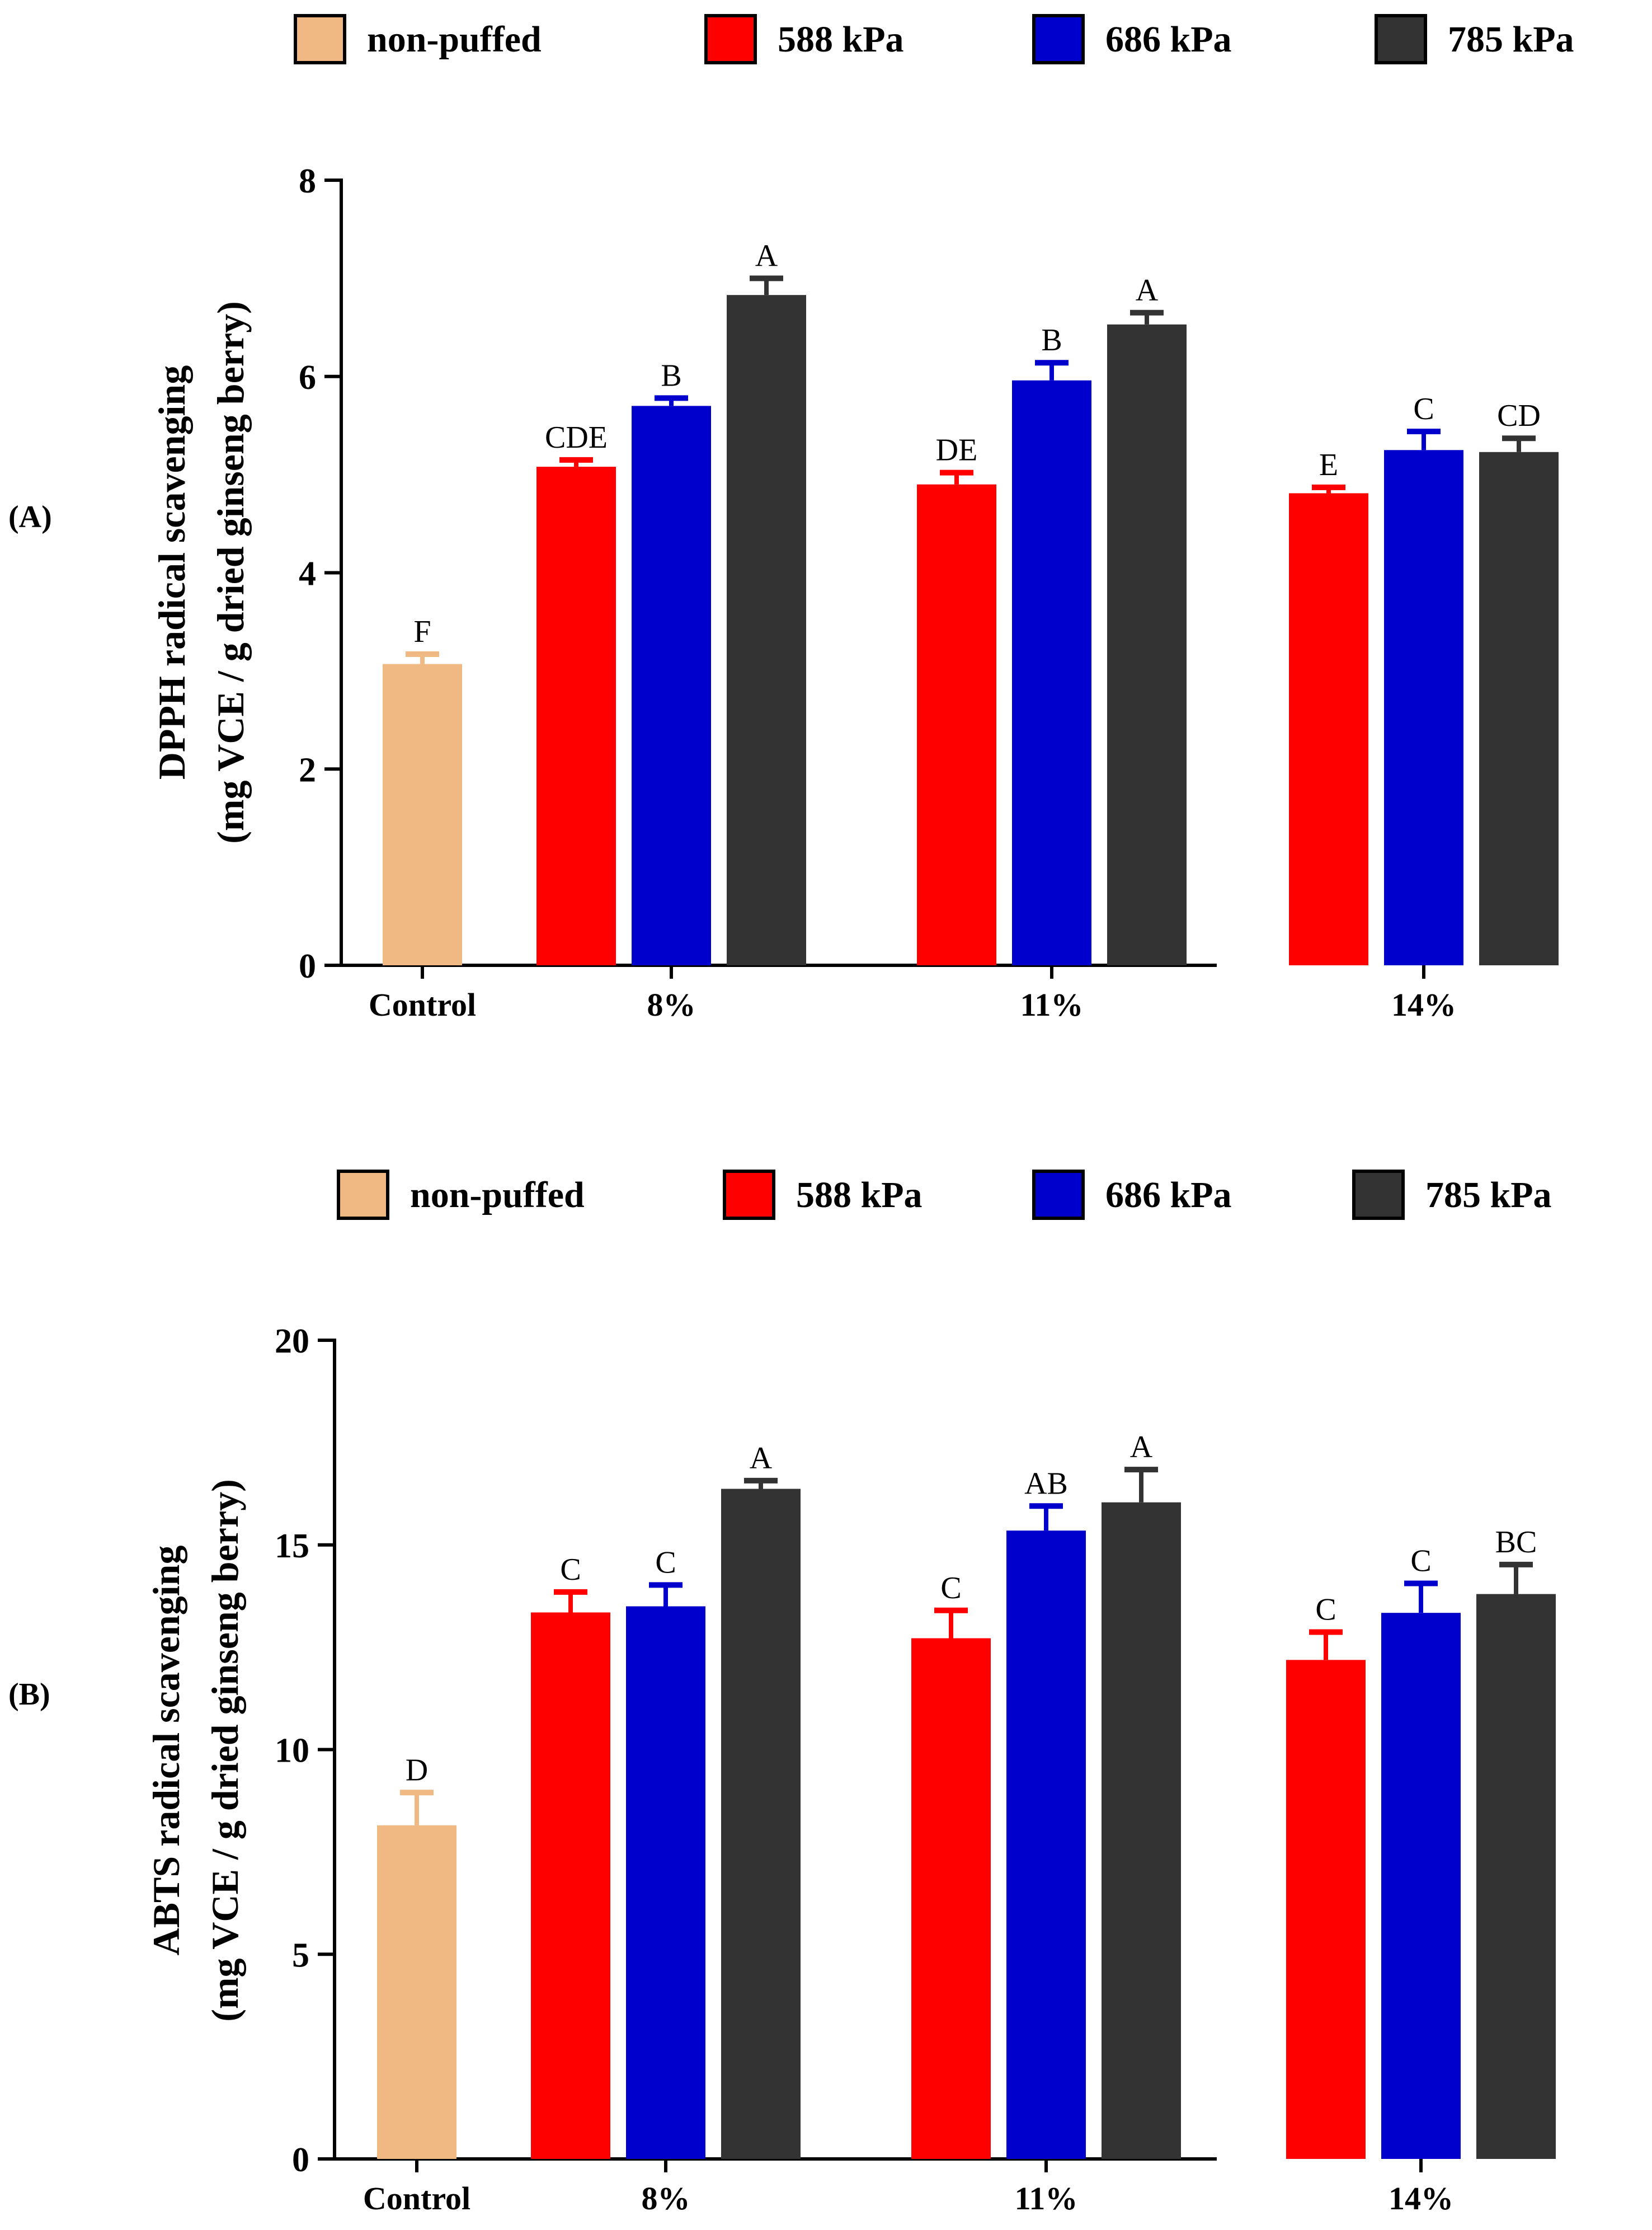 Image resolution: width=1652 pixels, height=2230 pixels. Describe the element at coordinates (422, 631) in the screenshot. I see `significance-letter: F` at that location.